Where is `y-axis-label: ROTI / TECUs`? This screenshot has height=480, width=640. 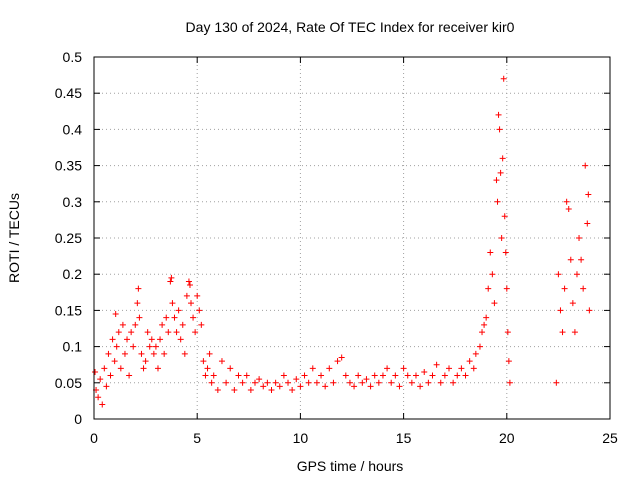
y-axis-label: ROTI / TECUs is located at coordinates (14, 238).